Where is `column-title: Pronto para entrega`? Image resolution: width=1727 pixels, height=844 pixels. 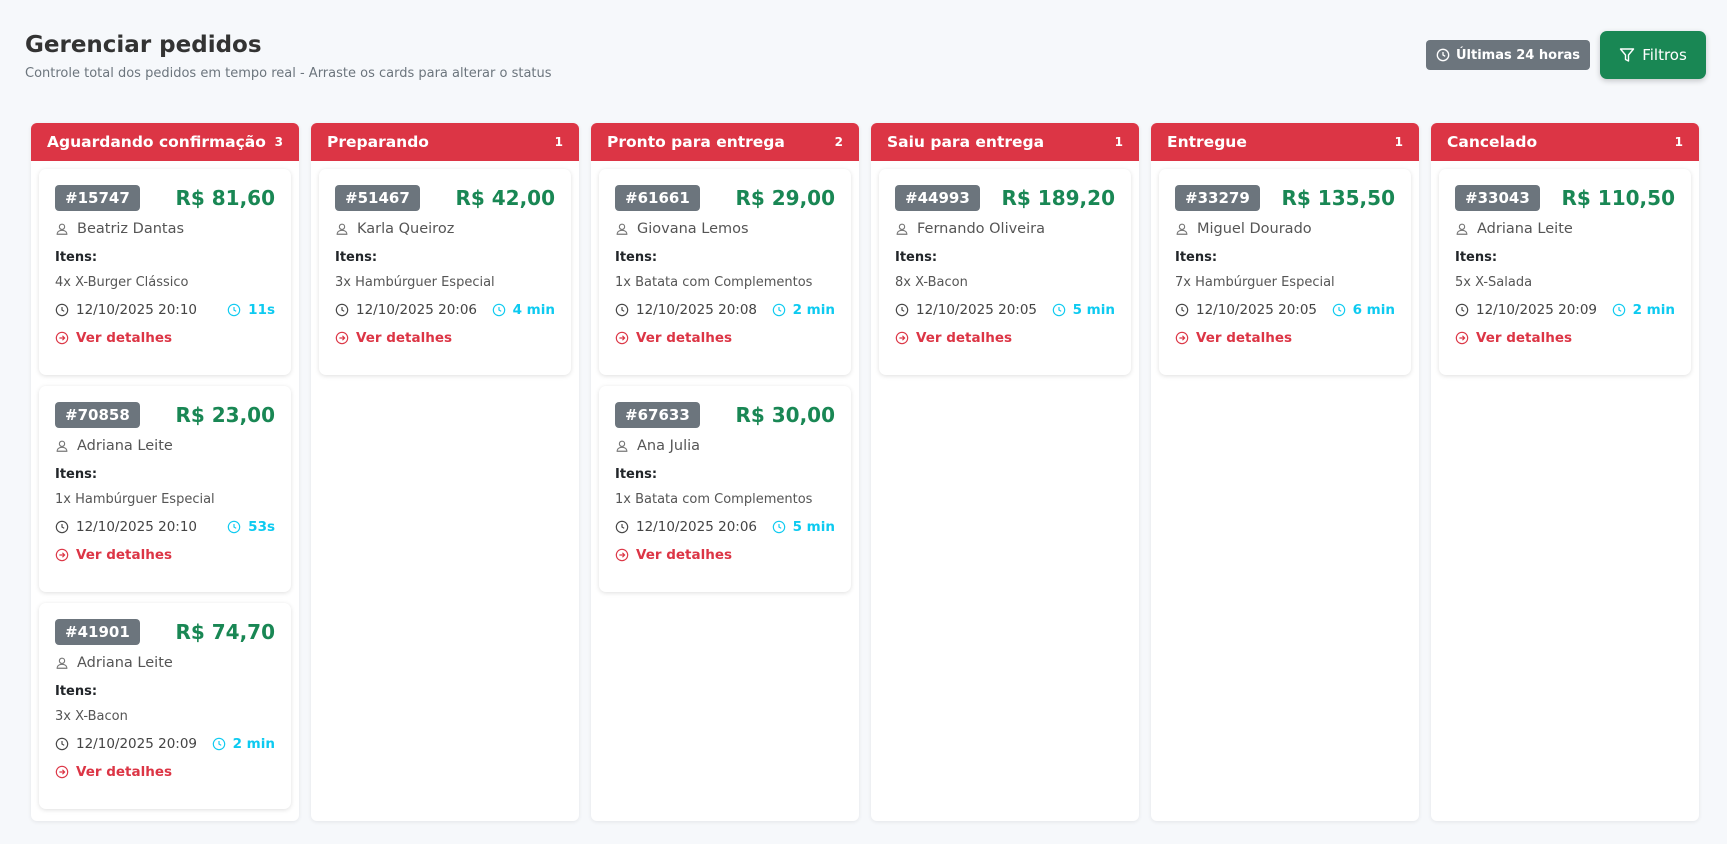
column-title: Pronto para entrega is located at coordinates (696, 142).